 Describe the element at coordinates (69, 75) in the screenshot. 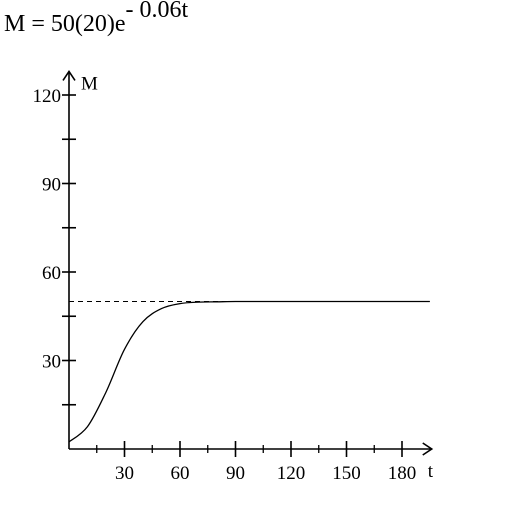

I see `y-axis-arrow` at that location.